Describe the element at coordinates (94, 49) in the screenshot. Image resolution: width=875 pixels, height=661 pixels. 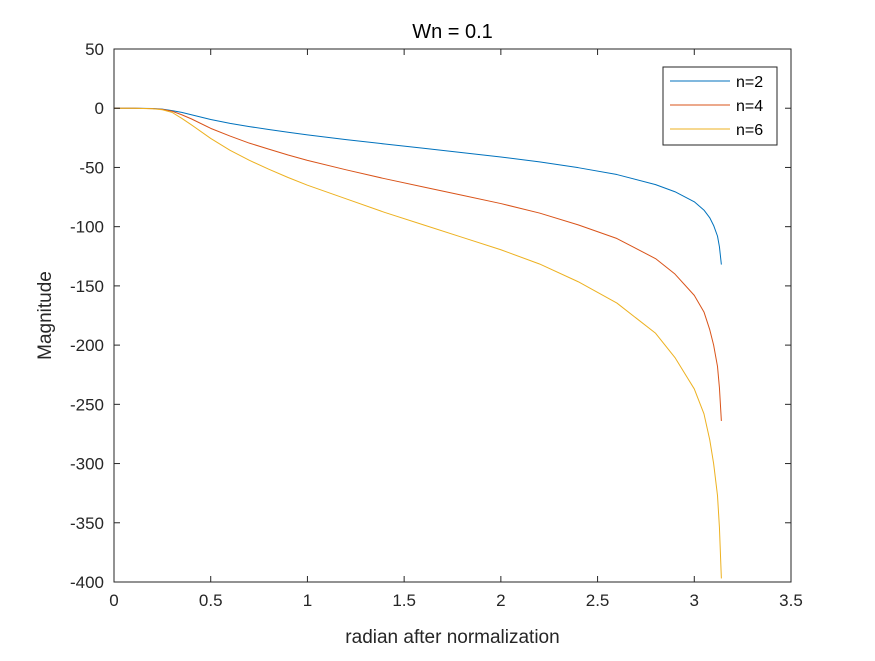
I see `y-tick-label: 50` at that location.